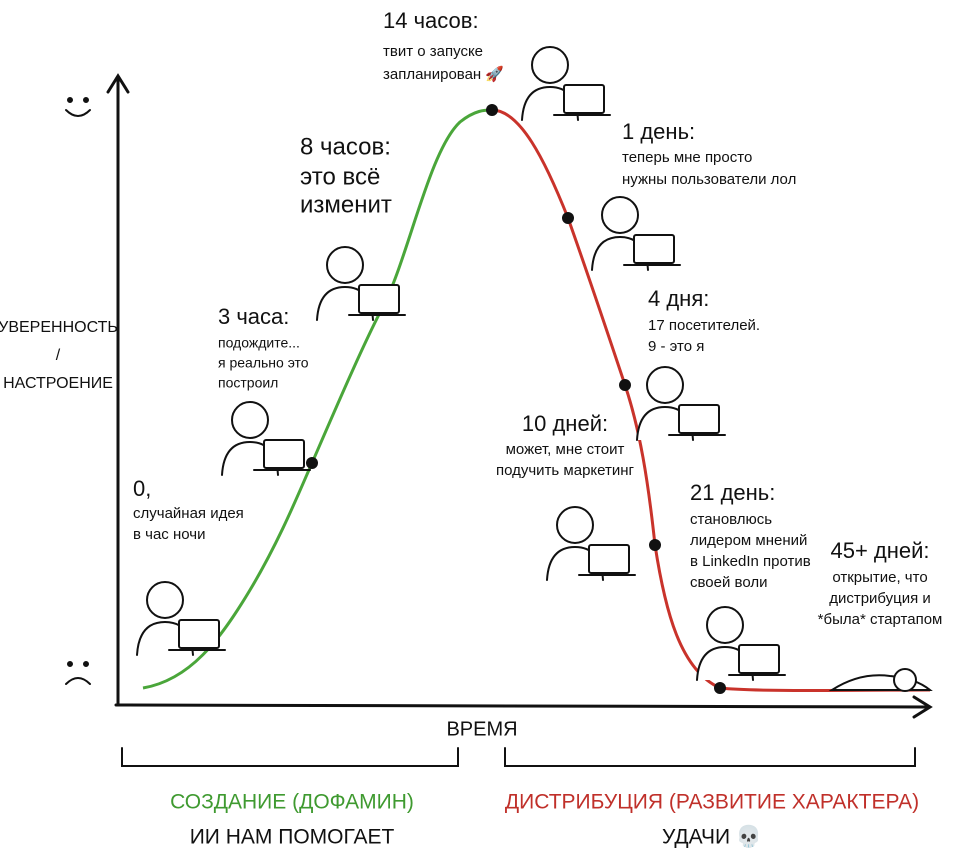 The height and width of the screenshot is (866, 957). What do you see at coordinates (290, 757) in the screenshot?
I see `creation-bracket` at bounding box center [290, 757].